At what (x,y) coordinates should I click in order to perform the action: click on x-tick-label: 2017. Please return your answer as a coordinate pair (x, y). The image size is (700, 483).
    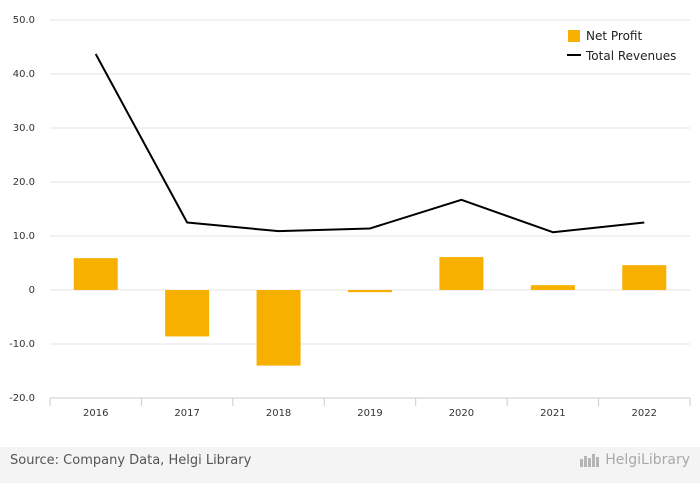
    Looking at the image, I should click on (186, 413).